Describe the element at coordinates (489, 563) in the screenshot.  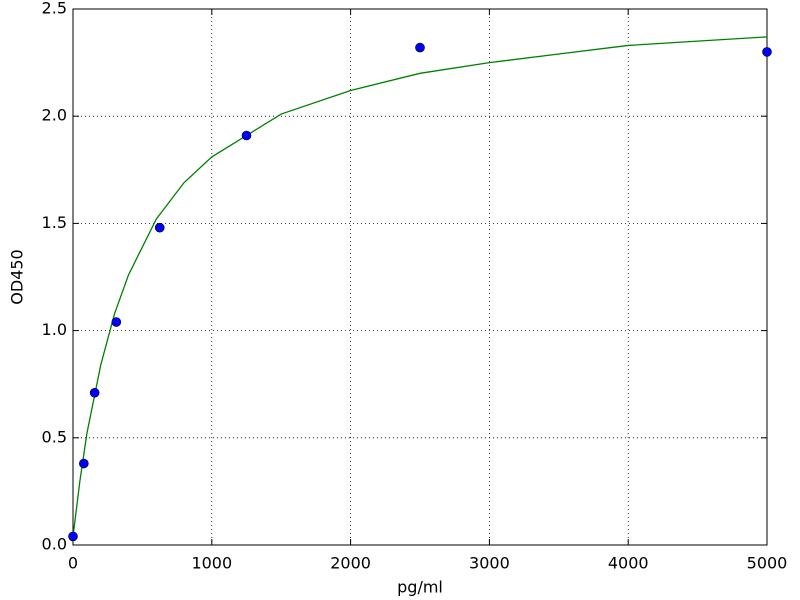
I see `x-tick-label: 3000` at that location.